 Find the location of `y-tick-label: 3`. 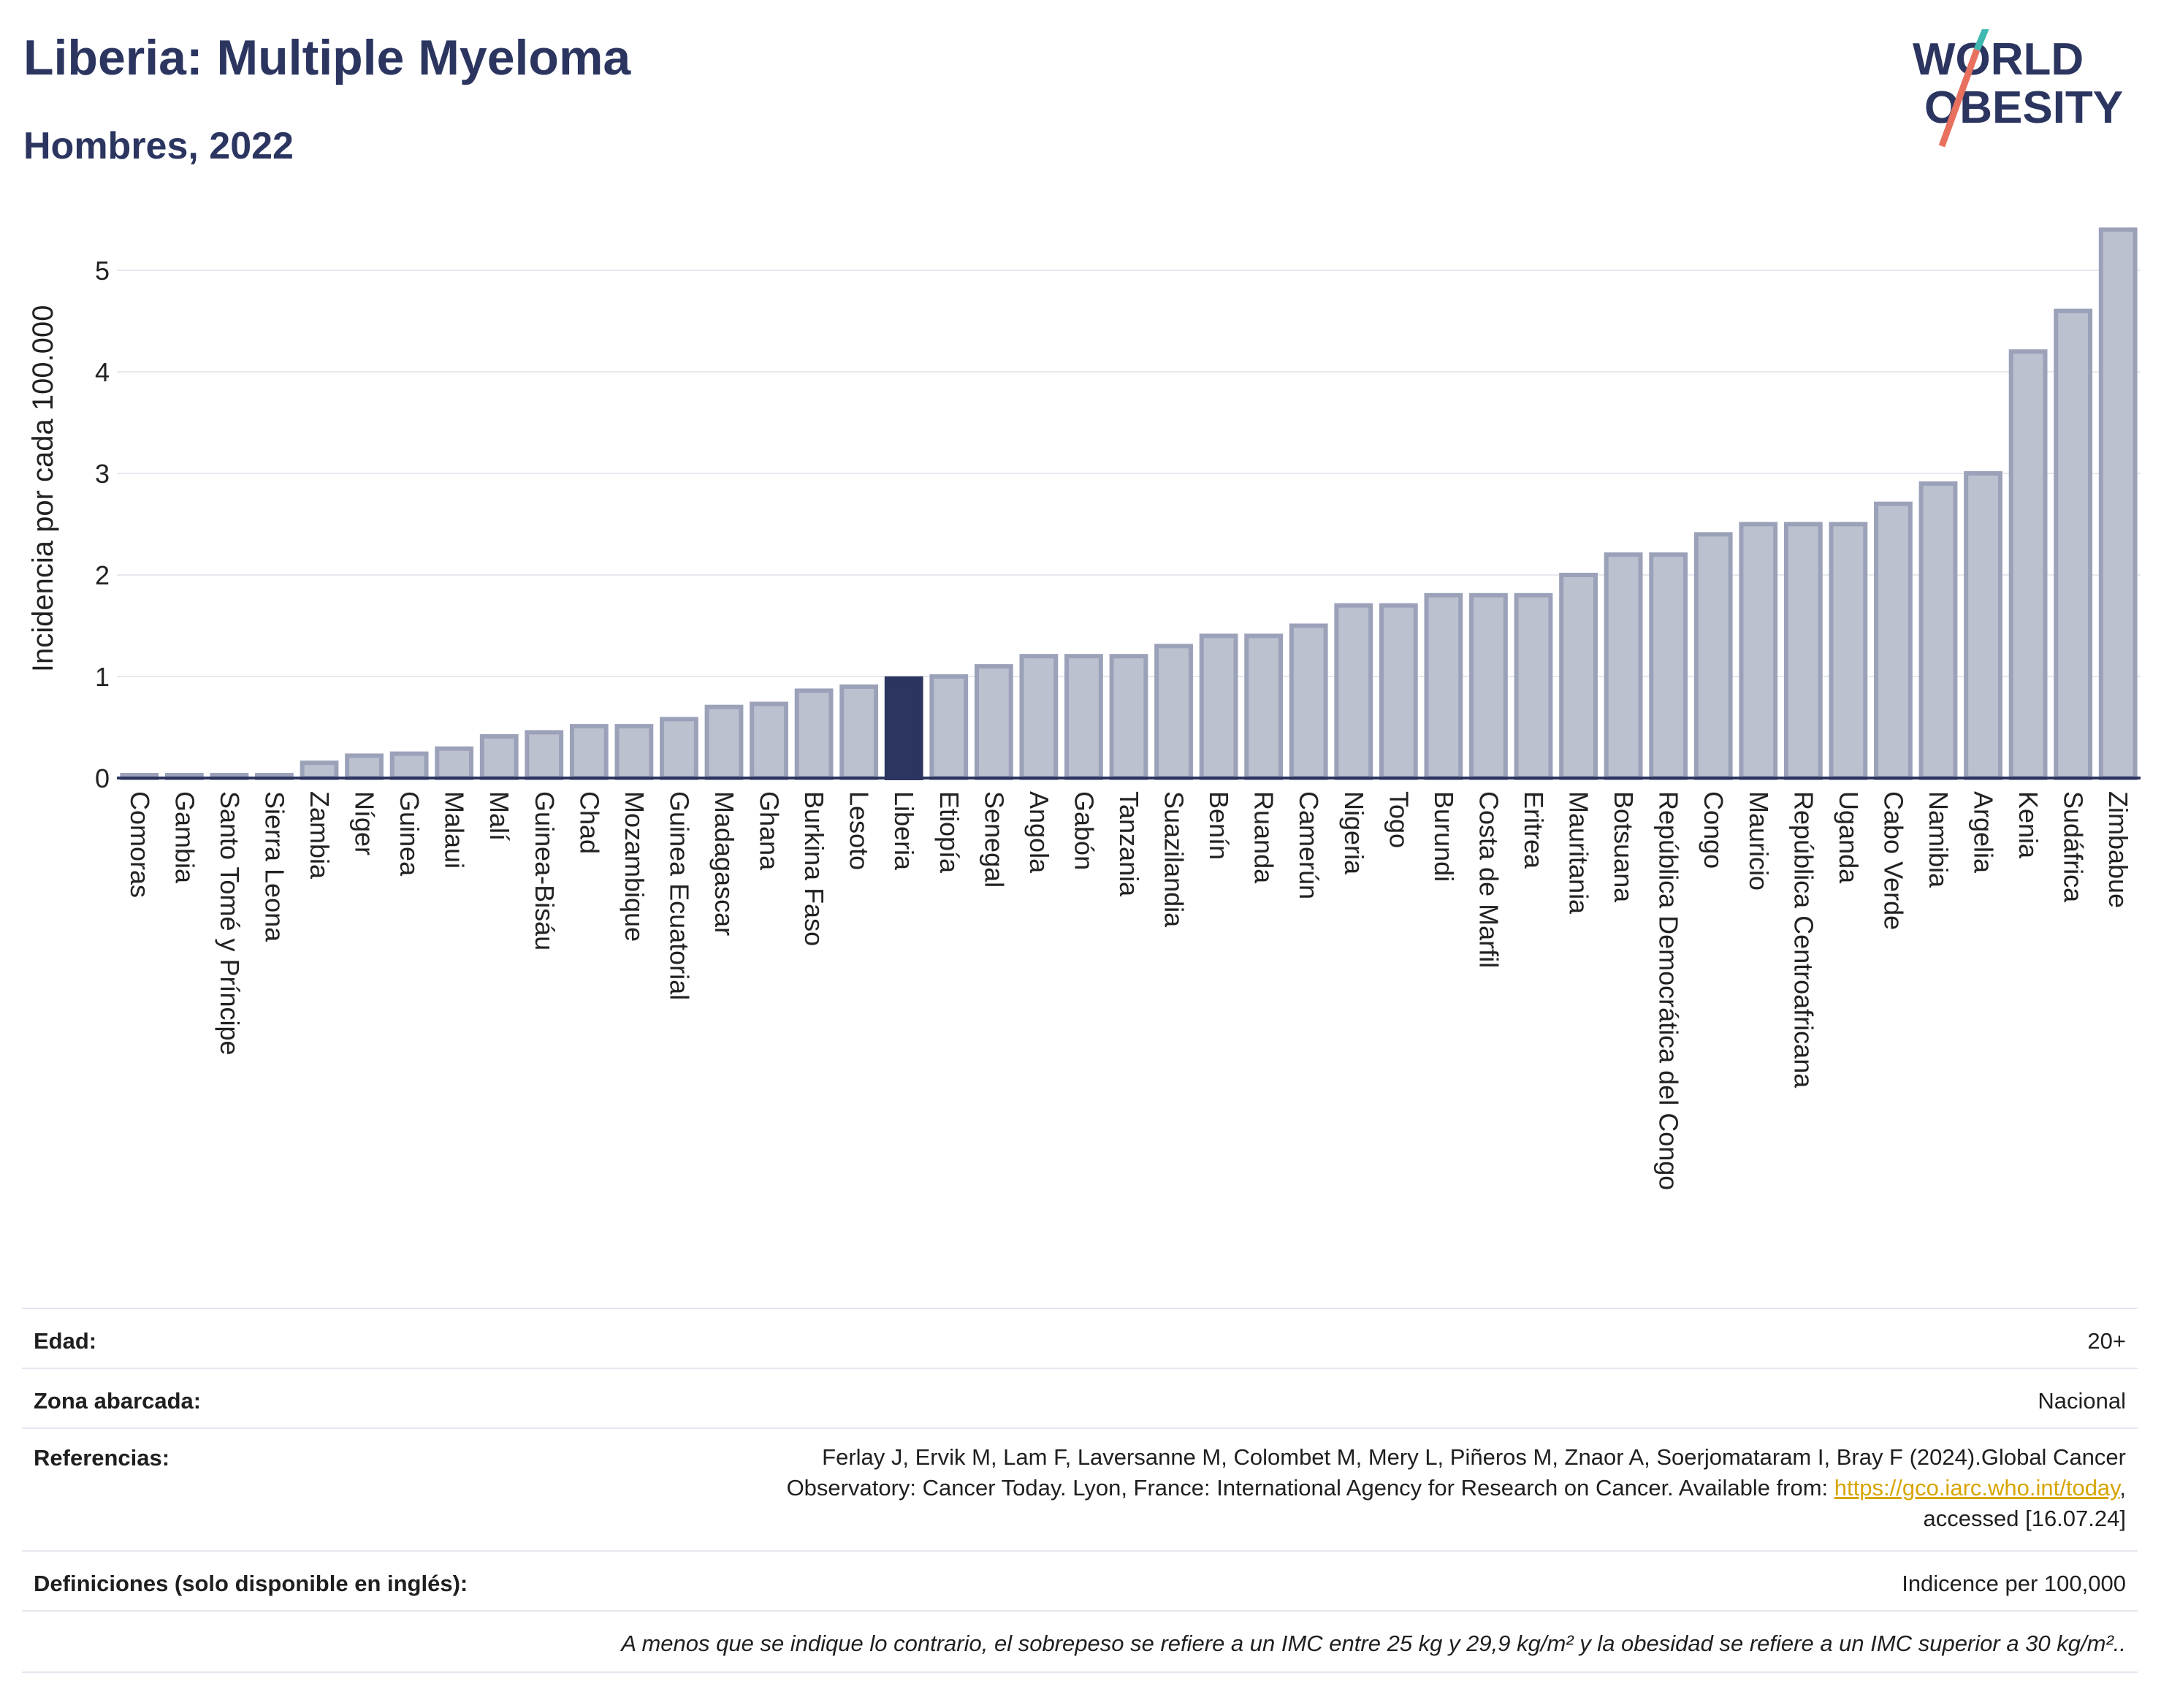

y-tick-label: 3 is located at coordinates (102, 474).